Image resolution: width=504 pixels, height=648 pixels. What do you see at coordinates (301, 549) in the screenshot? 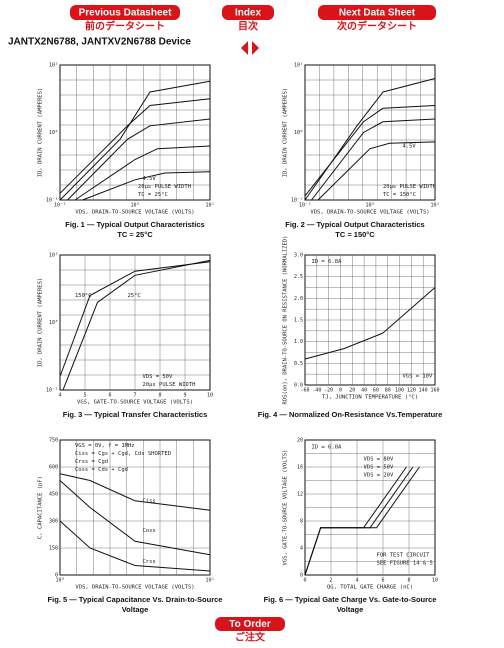
I see `y-tick-label: 4` at bounding box center [301, 549].